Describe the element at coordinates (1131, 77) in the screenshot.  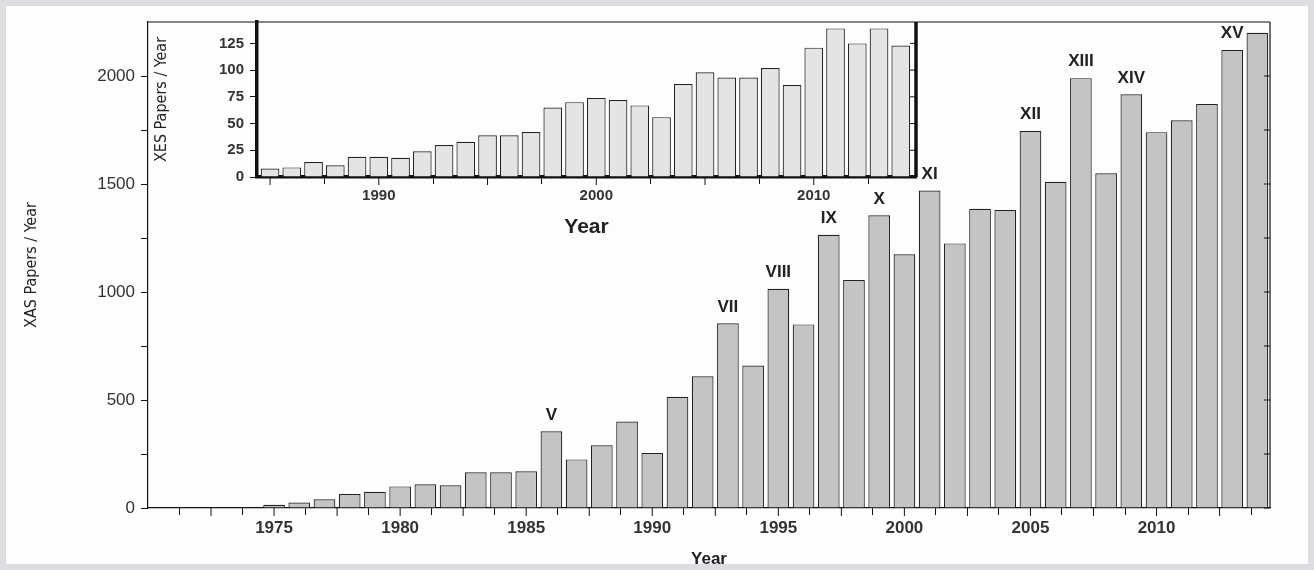
I see `annotation: XIV` at that location.